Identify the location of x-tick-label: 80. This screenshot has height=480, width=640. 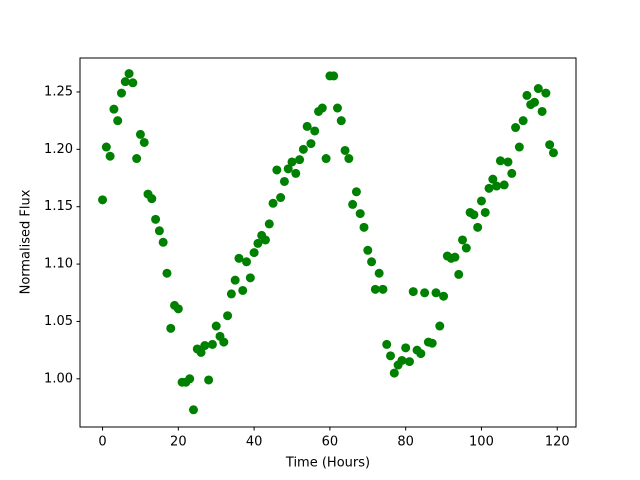
(405, 442).